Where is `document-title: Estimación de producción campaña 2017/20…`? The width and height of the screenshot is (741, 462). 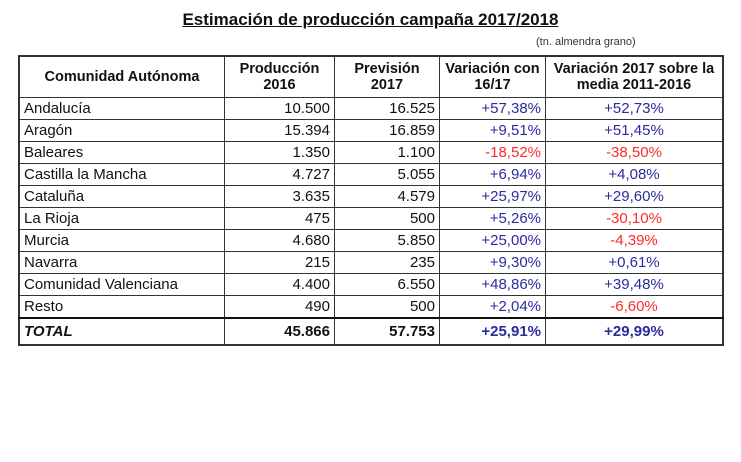 document-title: Estimación de producción campaña 2017/20… is located at coordinates (370, 19).